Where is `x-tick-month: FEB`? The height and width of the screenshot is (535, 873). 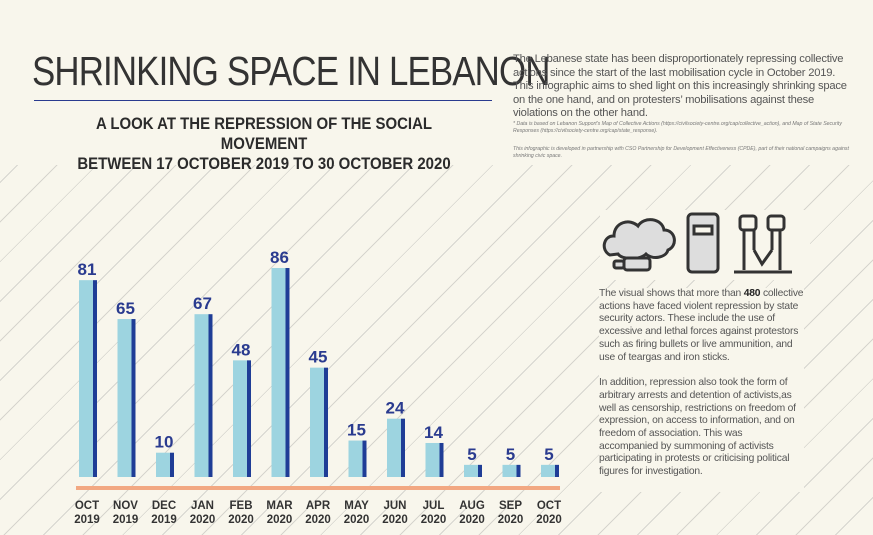 x-tick-month: FEB is located at coordinates (241, 506).